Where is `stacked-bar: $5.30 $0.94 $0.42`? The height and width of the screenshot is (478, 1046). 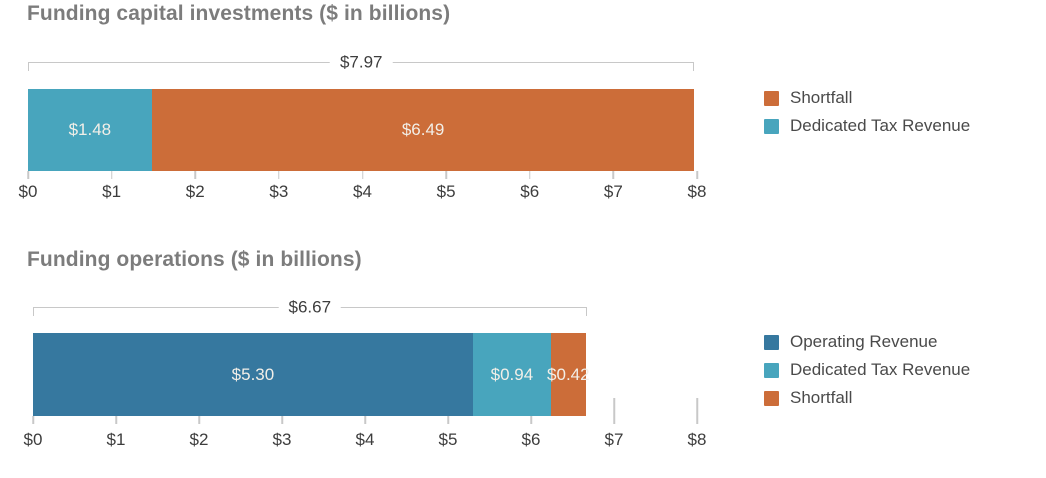
stacked-bar: $5.30 $0.94 $0.42 is located at coordinates (311, 374).